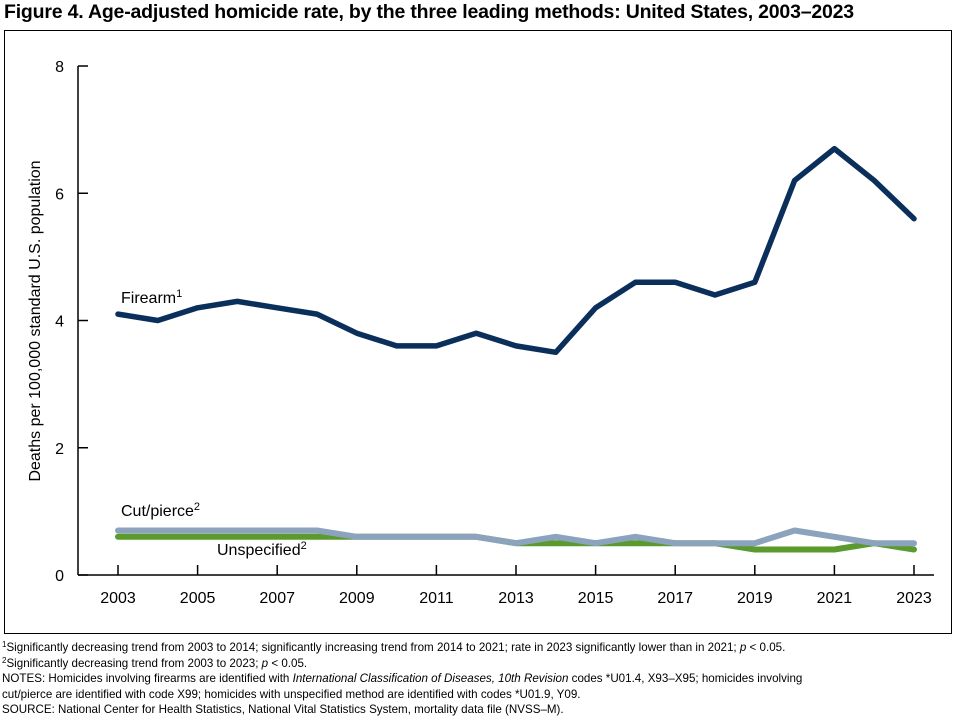  Describe the element at coordinates (59, 449) in the screenshot. I see `y-tick-label: 2` at that location.